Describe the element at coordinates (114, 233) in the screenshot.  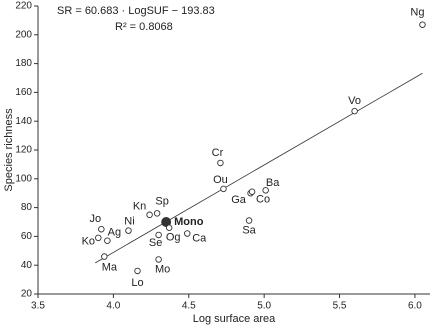
I see `point-label: Ag` at that location.